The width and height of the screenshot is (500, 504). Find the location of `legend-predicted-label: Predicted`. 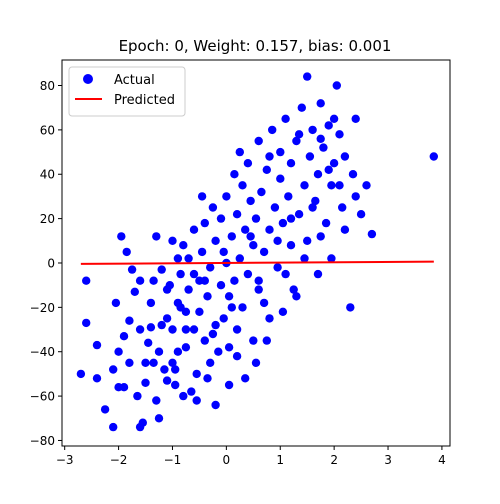

legend-predicted-label: Predicted is located at coordinates (144, 100).